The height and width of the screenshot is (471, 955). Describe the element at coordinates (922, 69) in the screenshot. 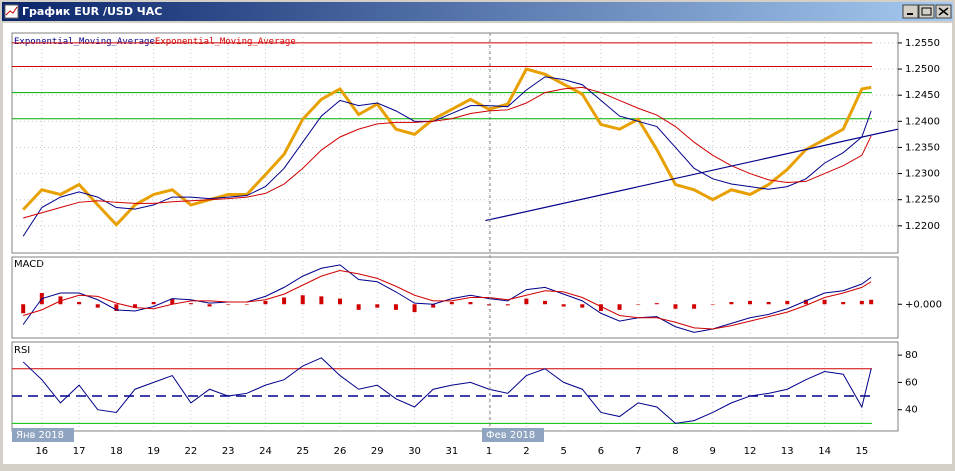

I see `y-tick-label: 1.2500` at that location.